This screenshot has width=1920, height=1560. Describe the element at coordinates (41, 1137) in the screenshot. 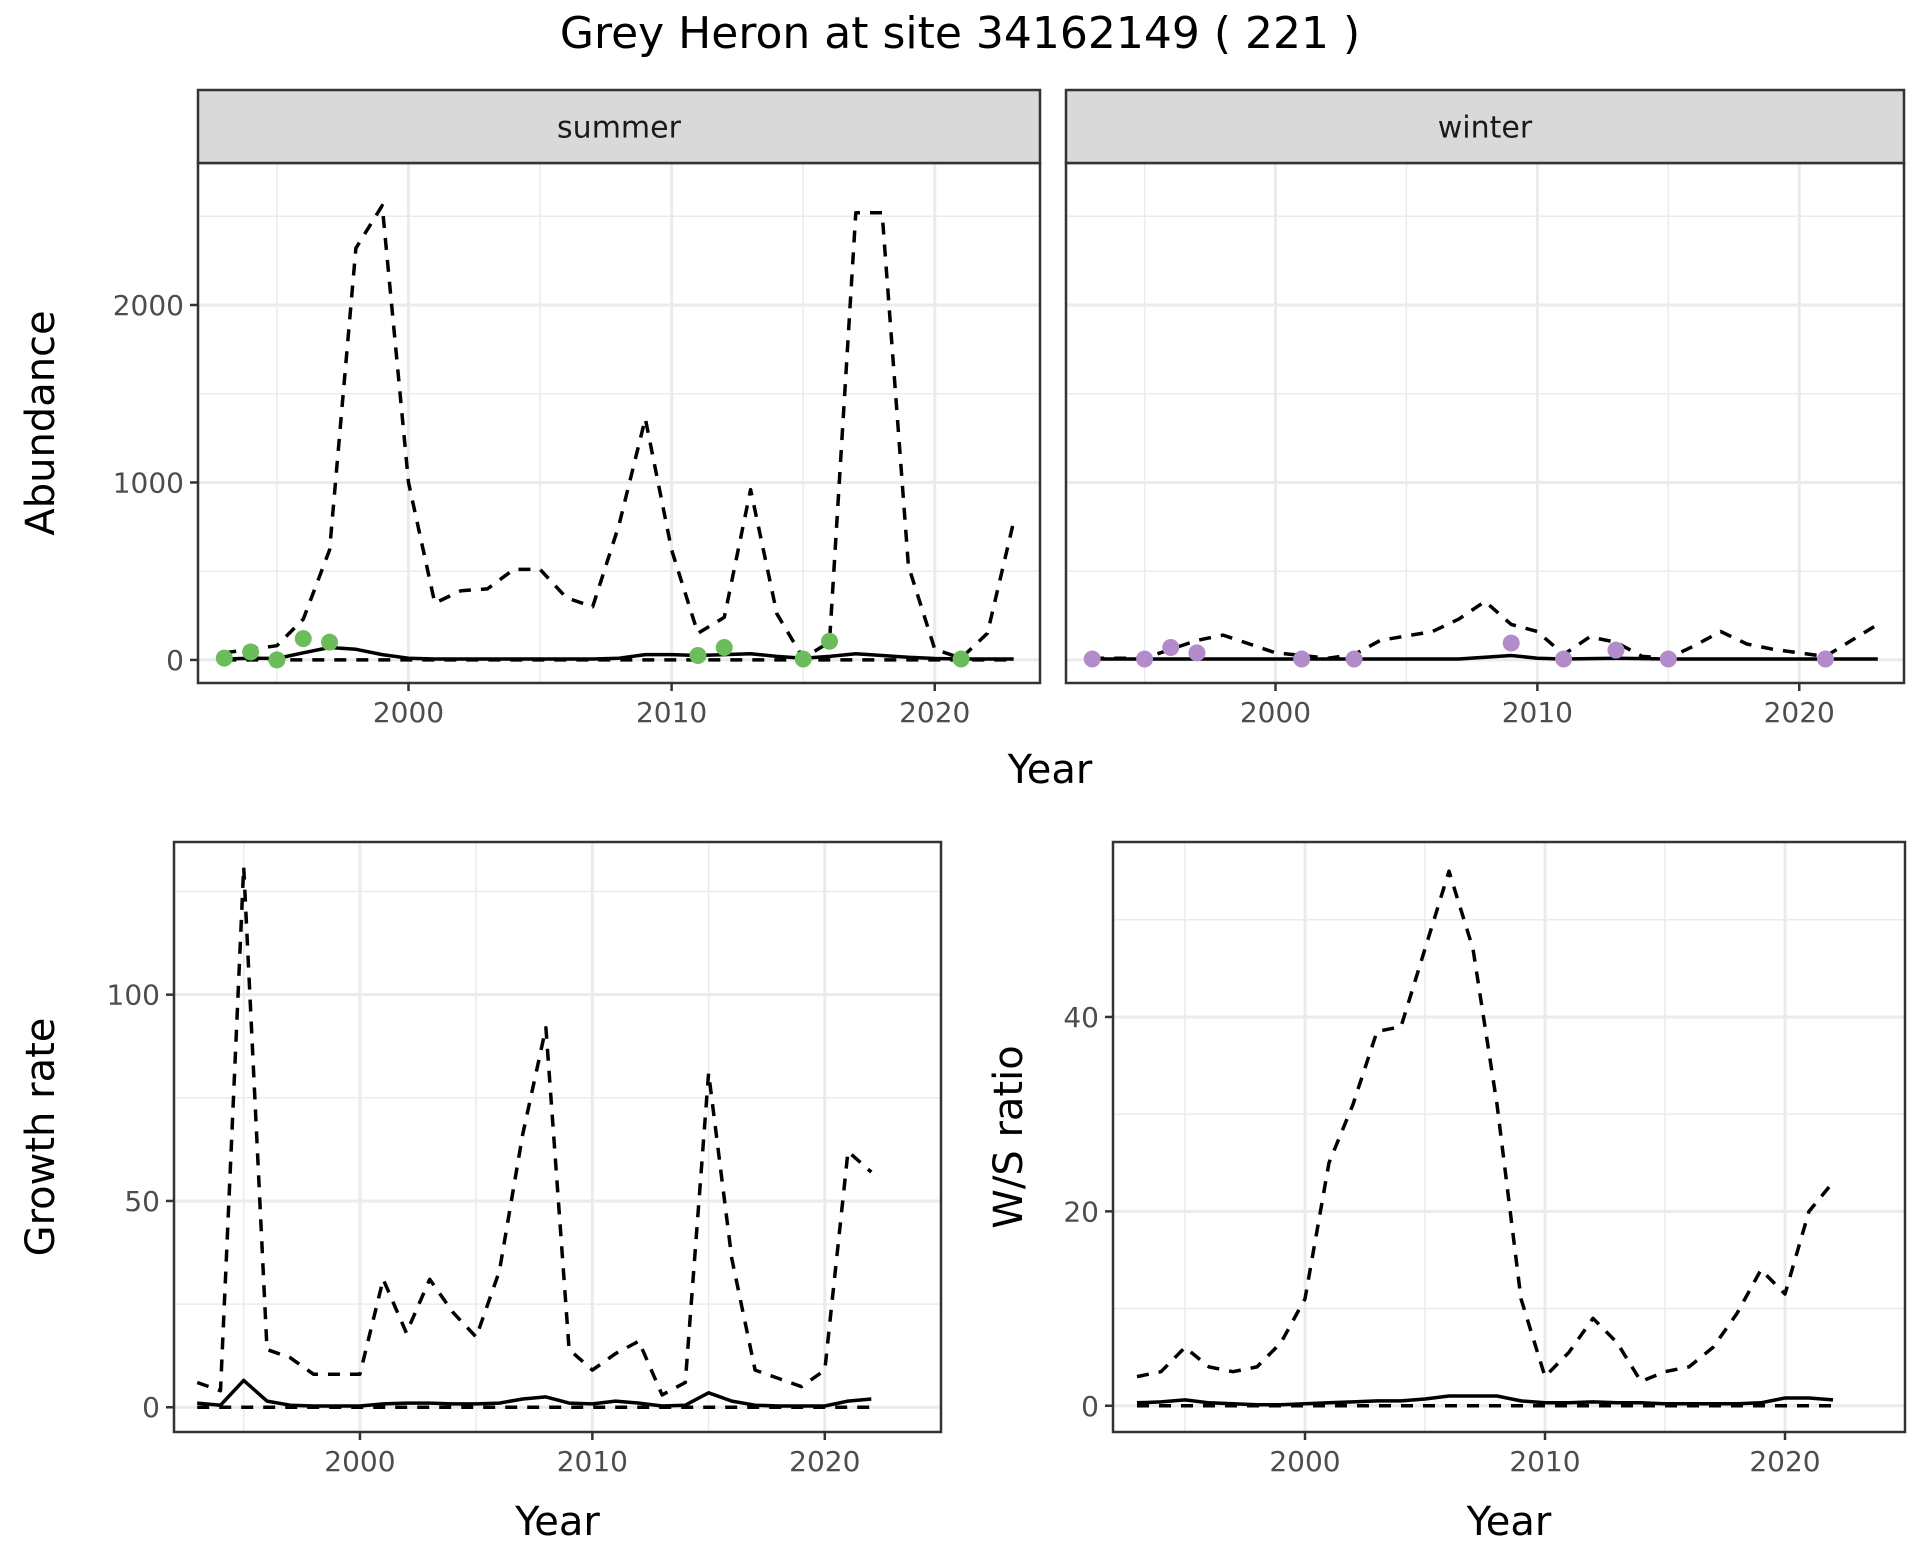

I see `y-axis-title: Growth rate` at that location.